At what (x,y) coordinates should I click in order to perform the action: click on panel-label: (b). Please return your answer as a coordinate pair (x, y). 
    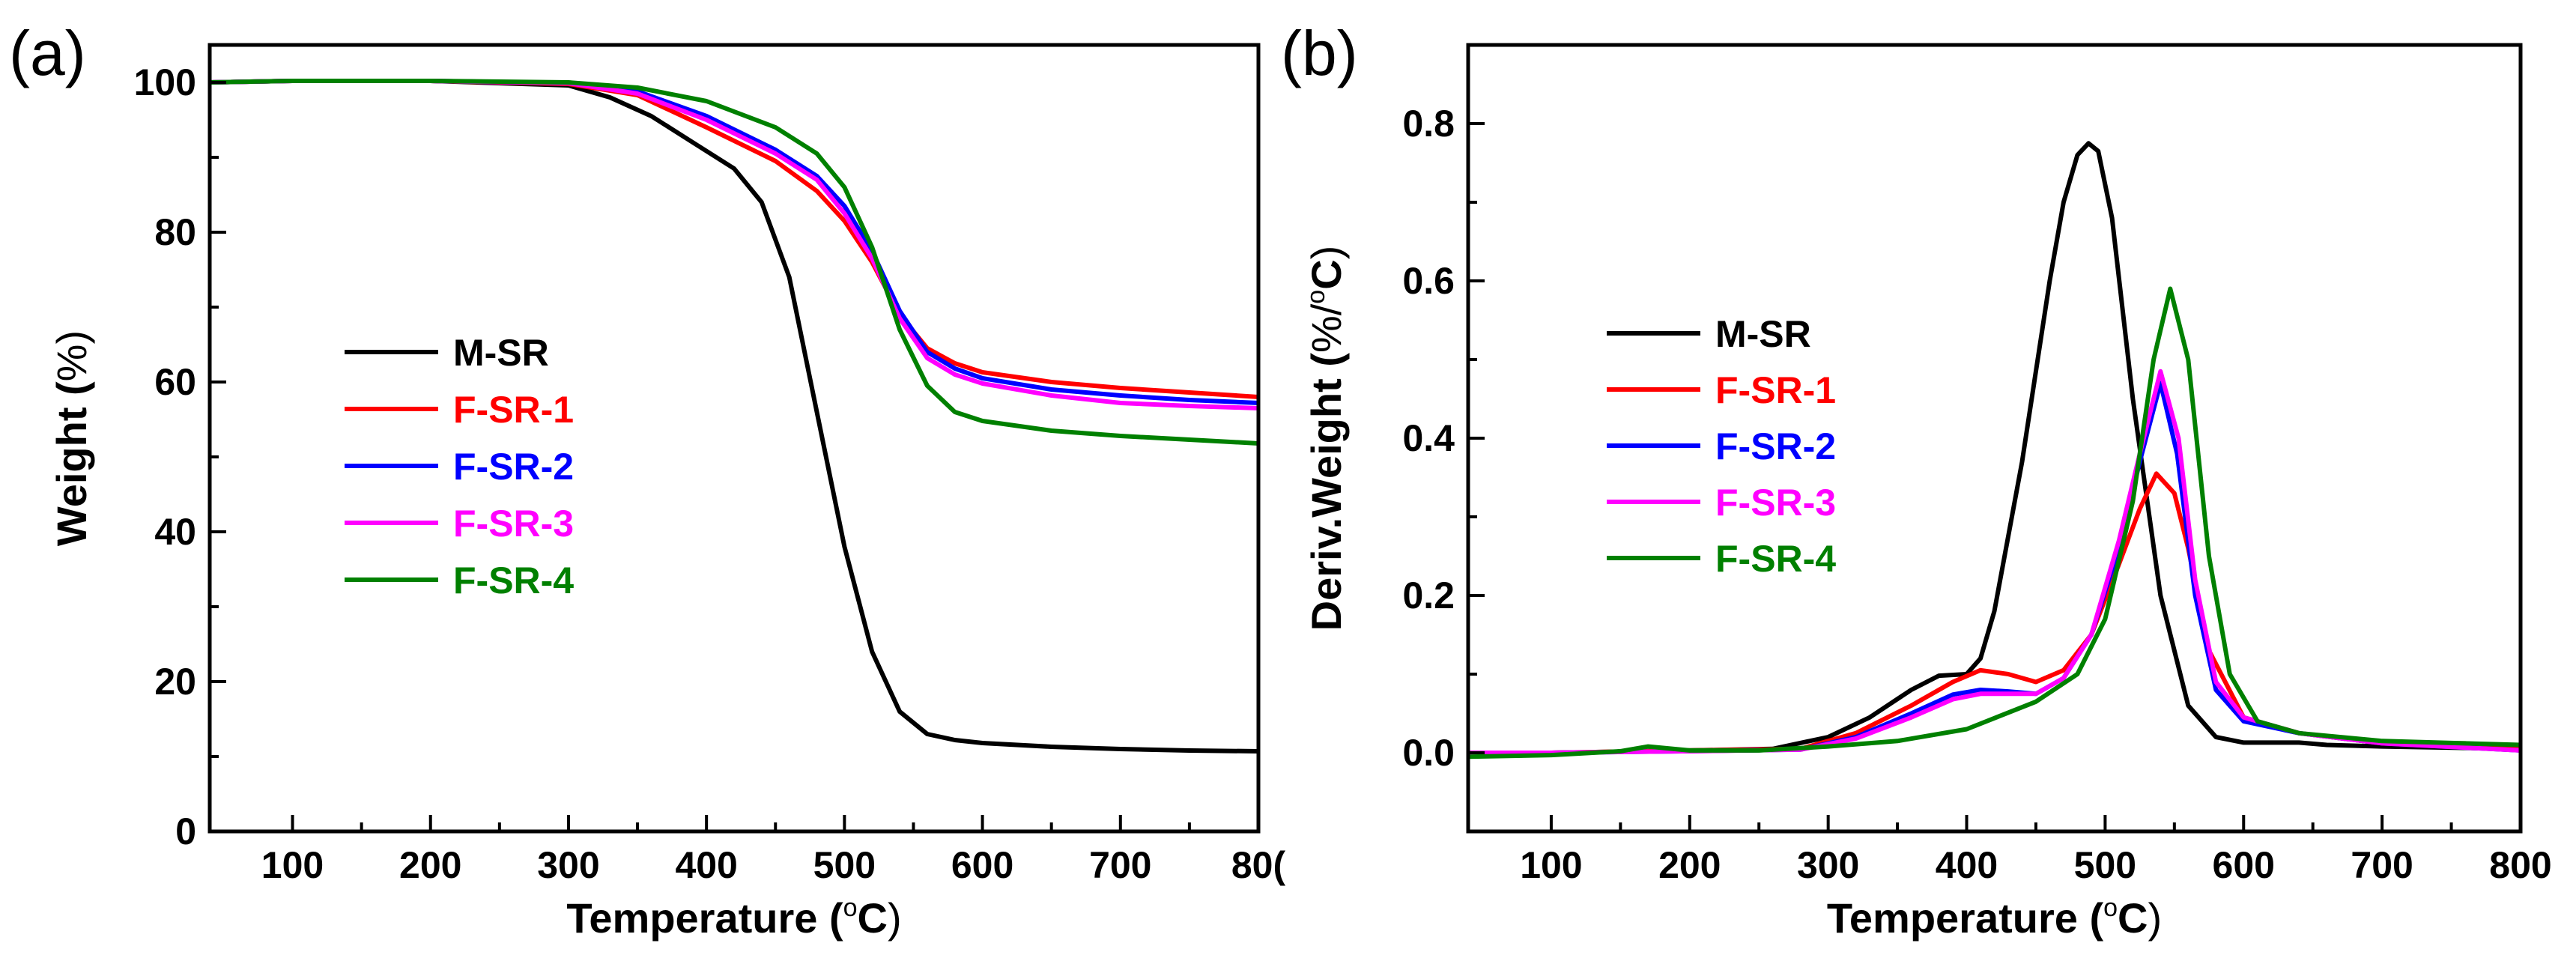
    Looking at the image, I should click on (1320, 53).